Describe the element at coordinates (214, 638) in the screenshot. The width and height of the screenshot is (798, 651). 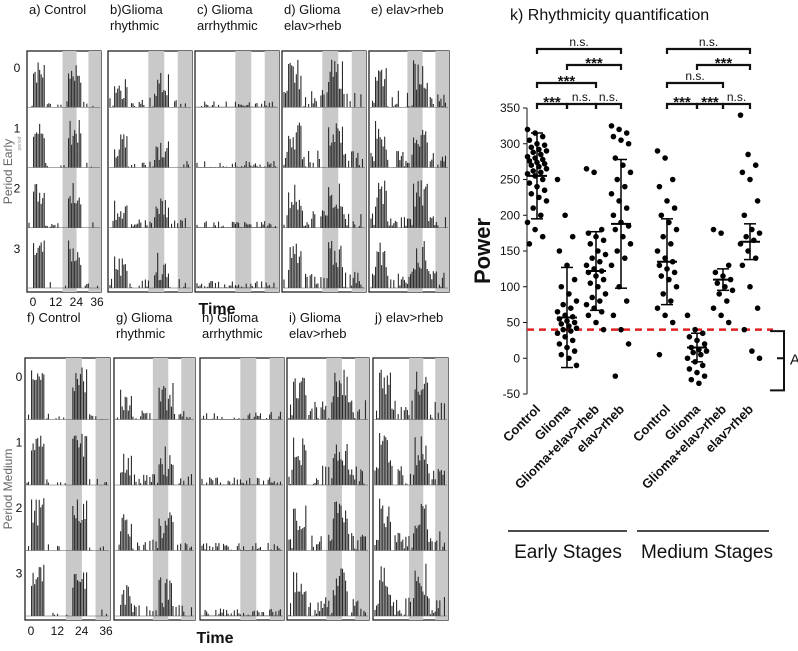
I see `x-axis-label: Time` at that location.